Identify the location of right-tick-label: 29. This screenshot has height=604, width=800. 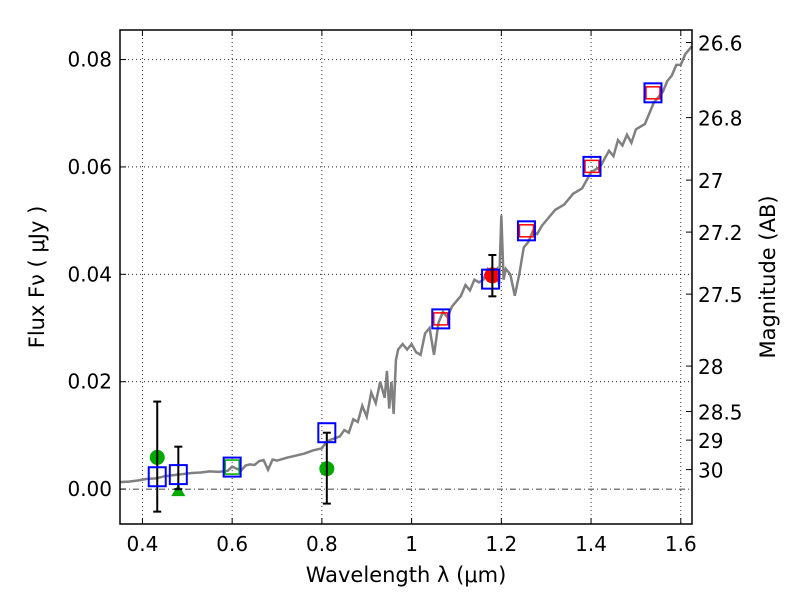
(710, 441).